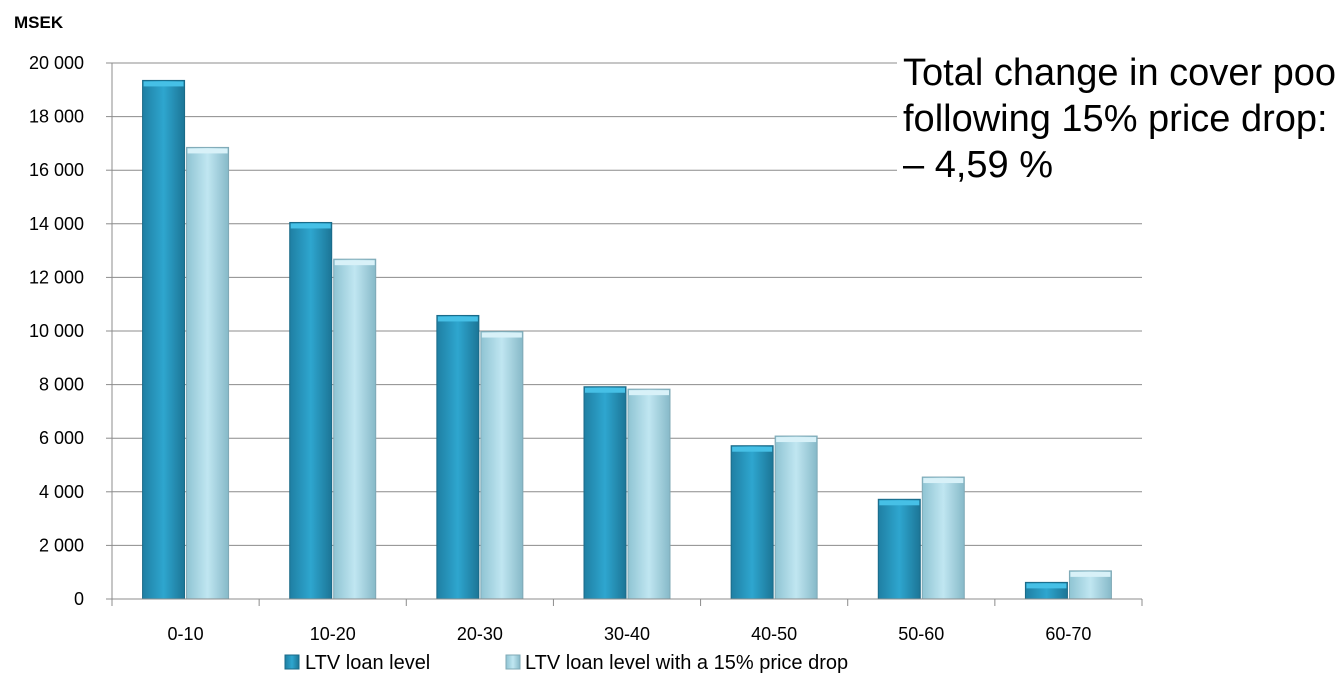  I want to click on note-line-1: Total change in cover pool, so click(1120, 73).